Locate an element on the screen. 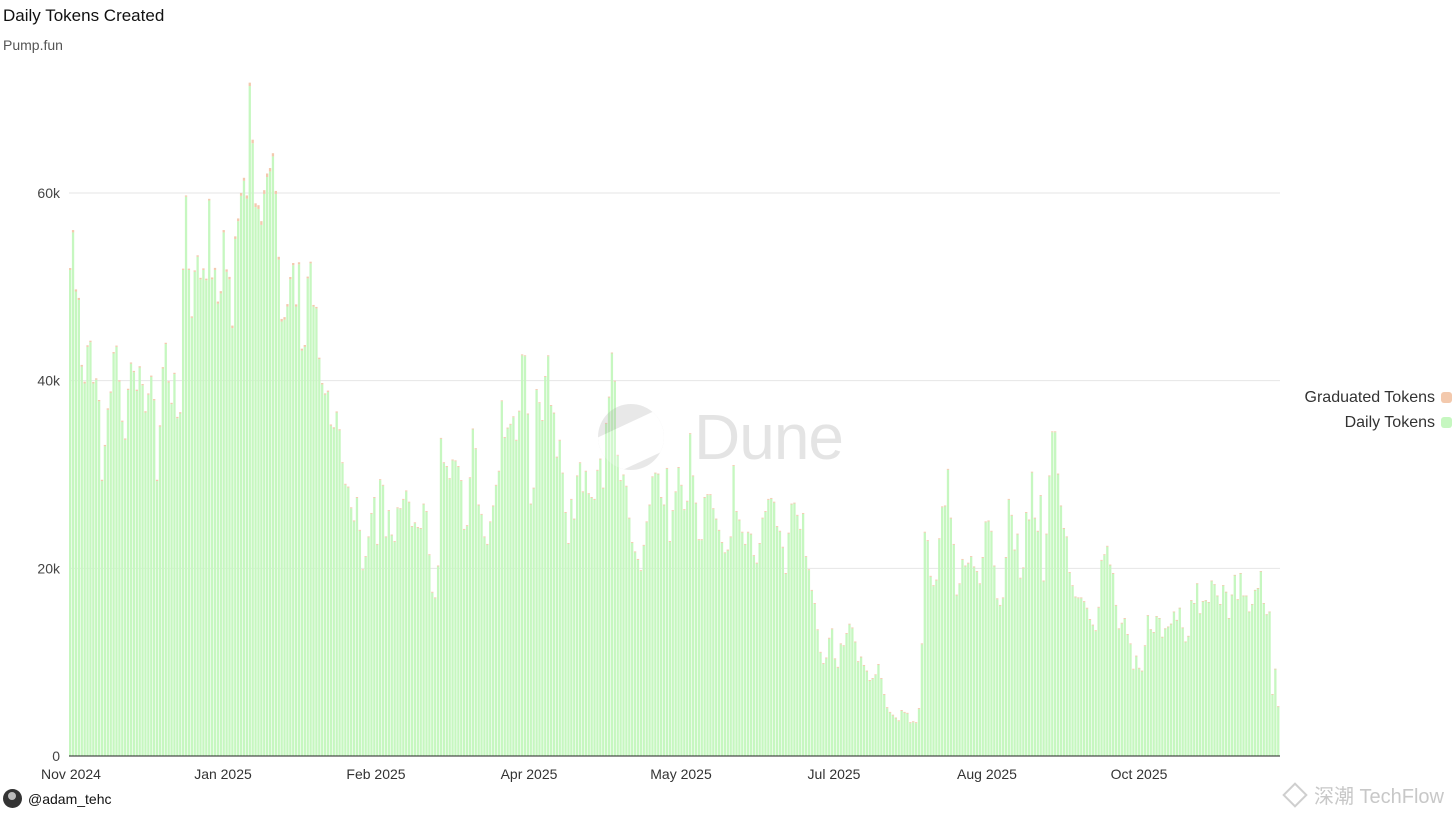  y-axis-ticks: 0 20k 40k 60k is located at coordinates (49, 474).